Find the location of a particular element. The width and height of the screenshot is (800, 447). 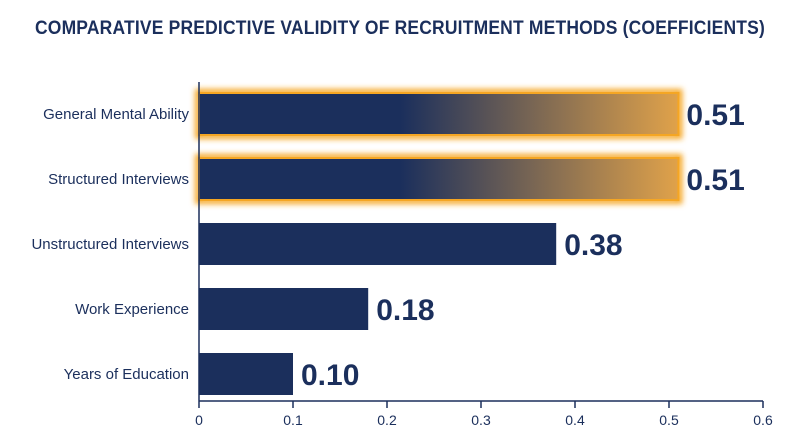

category-label: Structured Interviews is located at coordinates (118, 179).